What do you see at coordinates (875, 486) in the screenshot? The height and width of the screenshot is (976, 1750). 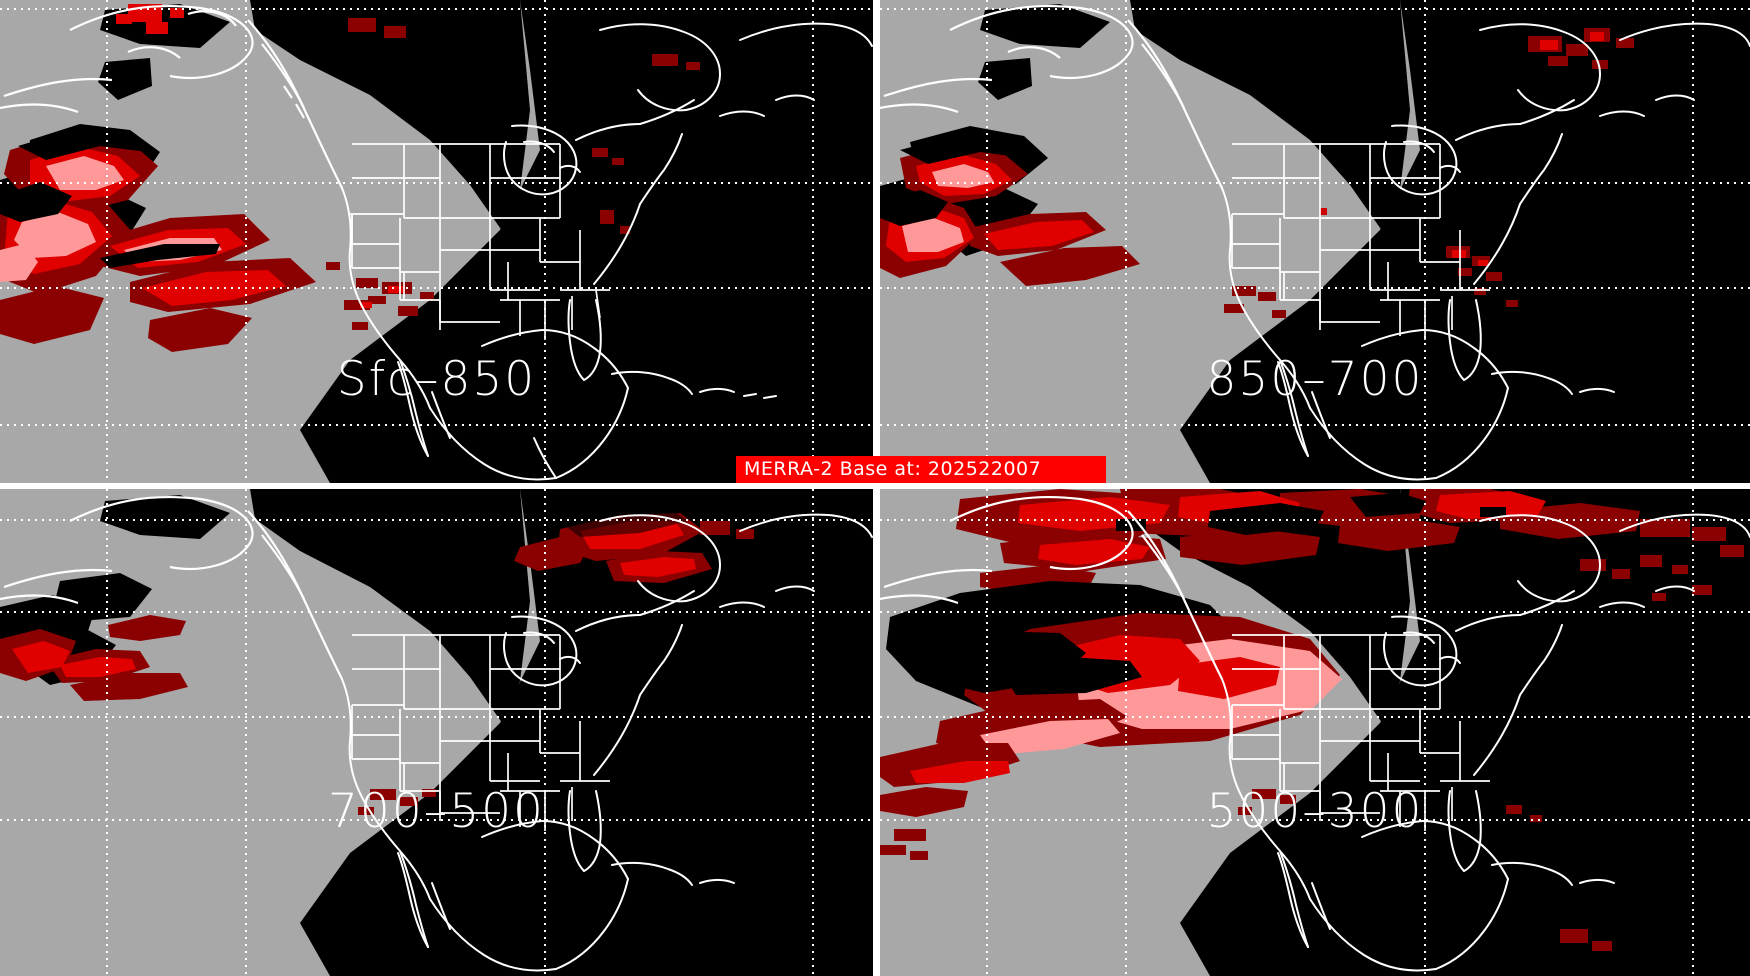 I see `panel-divider-horizontal` at bounding box center [875, 486].